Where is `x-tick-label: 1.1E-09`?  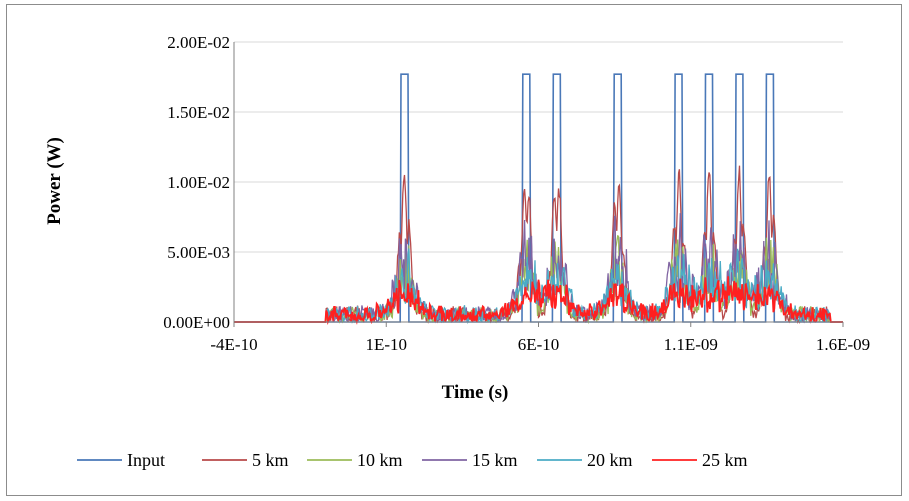
x-tick-label: 1.1E-09 is located at coordinates (691, 344).